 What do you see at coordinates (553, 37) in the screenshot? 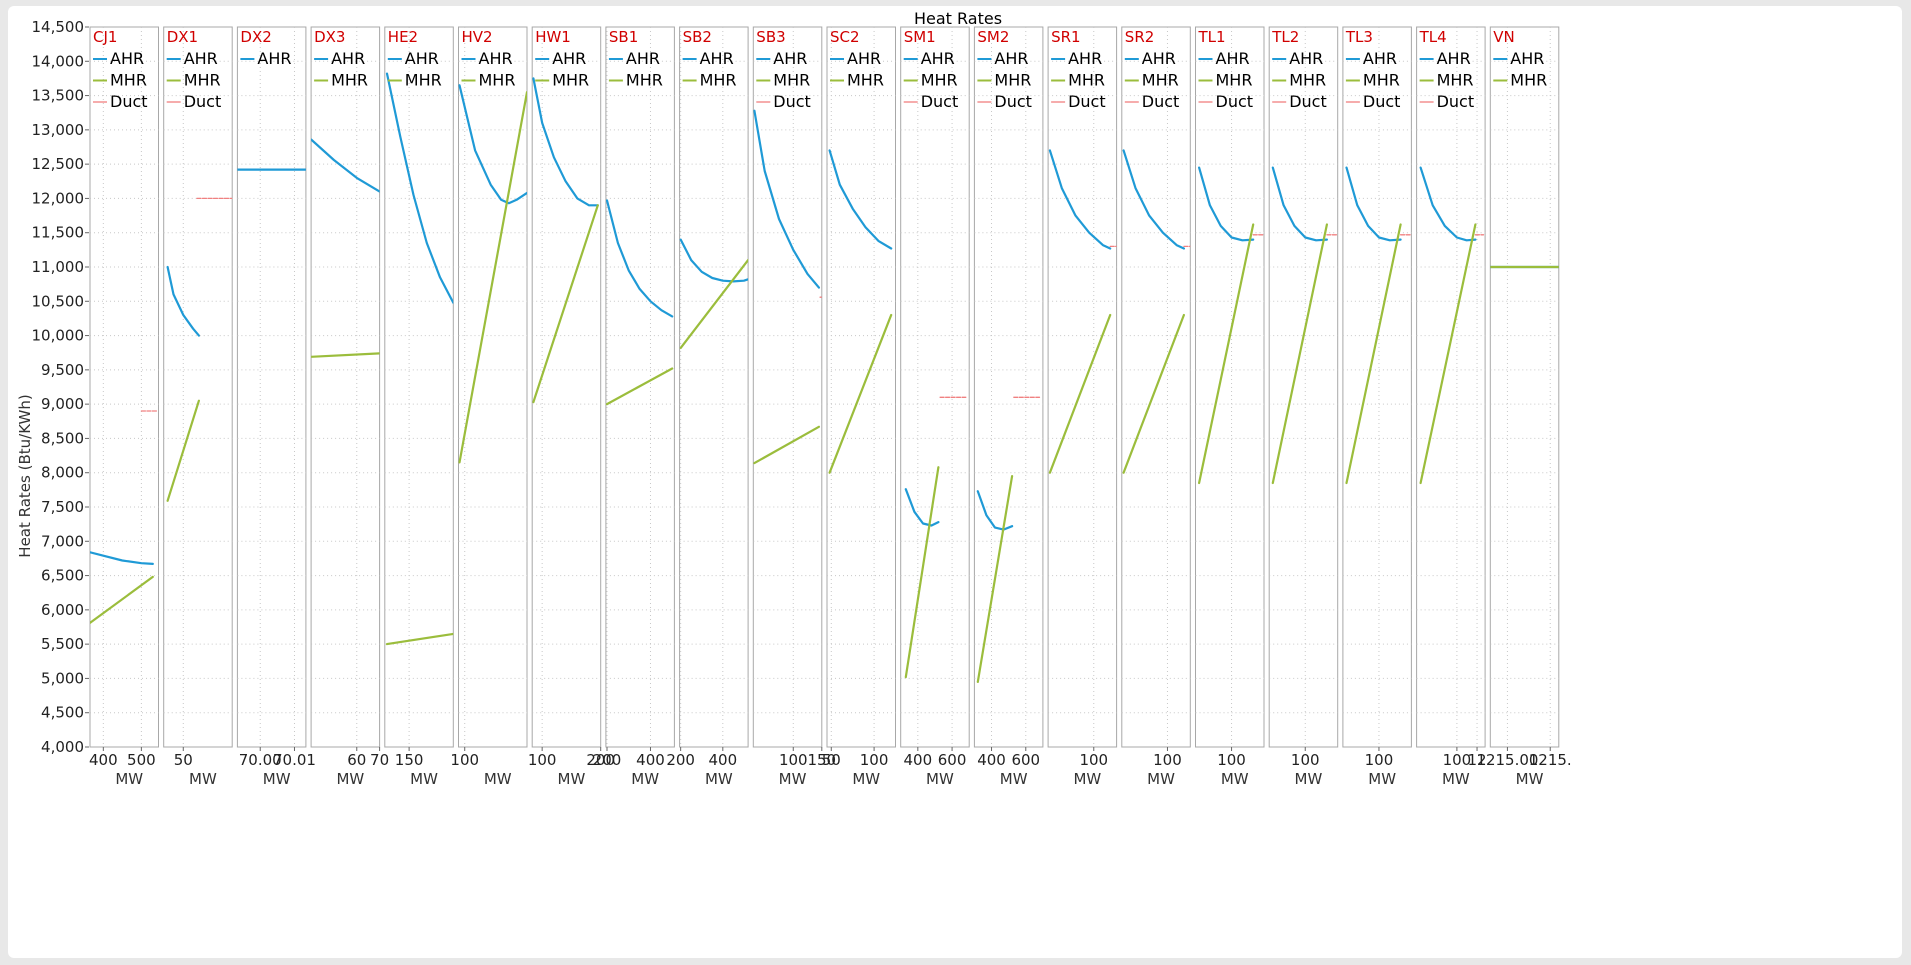
I see `panel-title: HW1` at bounding box center [553, 37].